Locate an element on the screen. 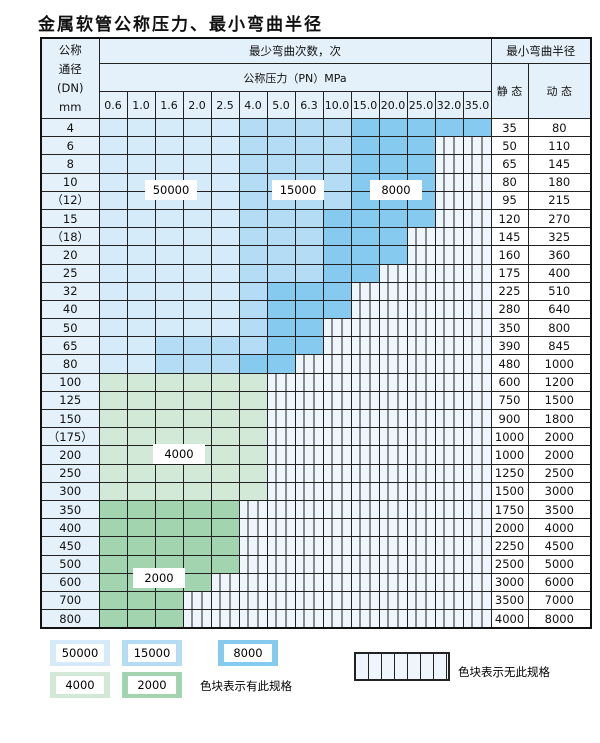 This screenshot has width=600, height=743. legend-label: 2000 is located at coordinates (152, 685).